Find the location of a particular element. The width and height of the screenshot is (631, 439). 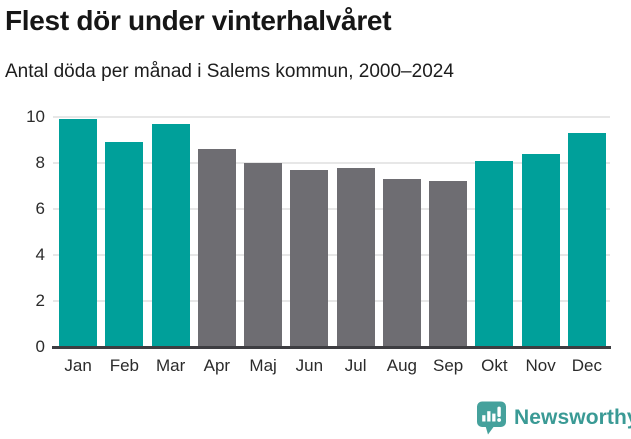

newsworthy-logo: Newsworthy is located at coordinates (553, 418).